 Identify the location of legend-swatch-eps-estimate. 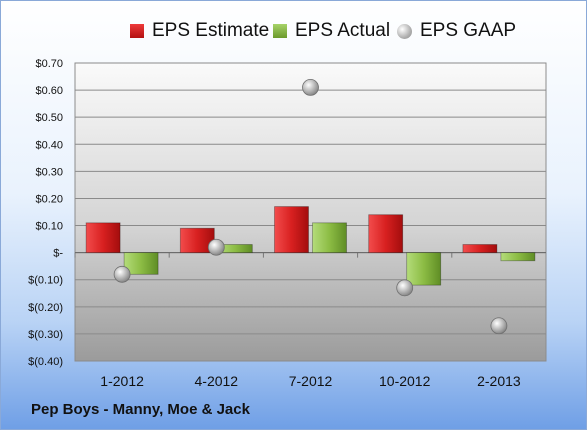
(137, 31).